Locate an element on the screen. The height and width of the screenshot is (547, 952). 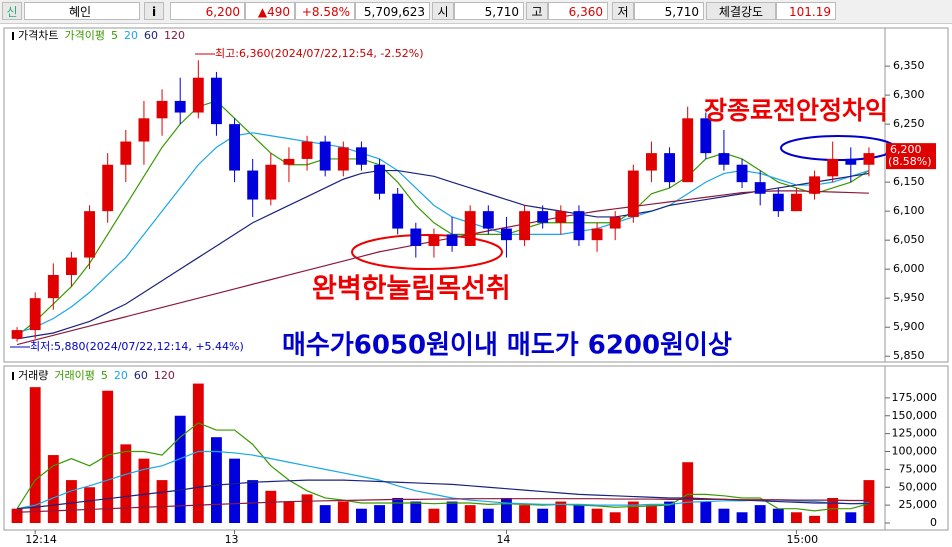
y-tick-label: 150,000 is located at coordinates (915, 415).